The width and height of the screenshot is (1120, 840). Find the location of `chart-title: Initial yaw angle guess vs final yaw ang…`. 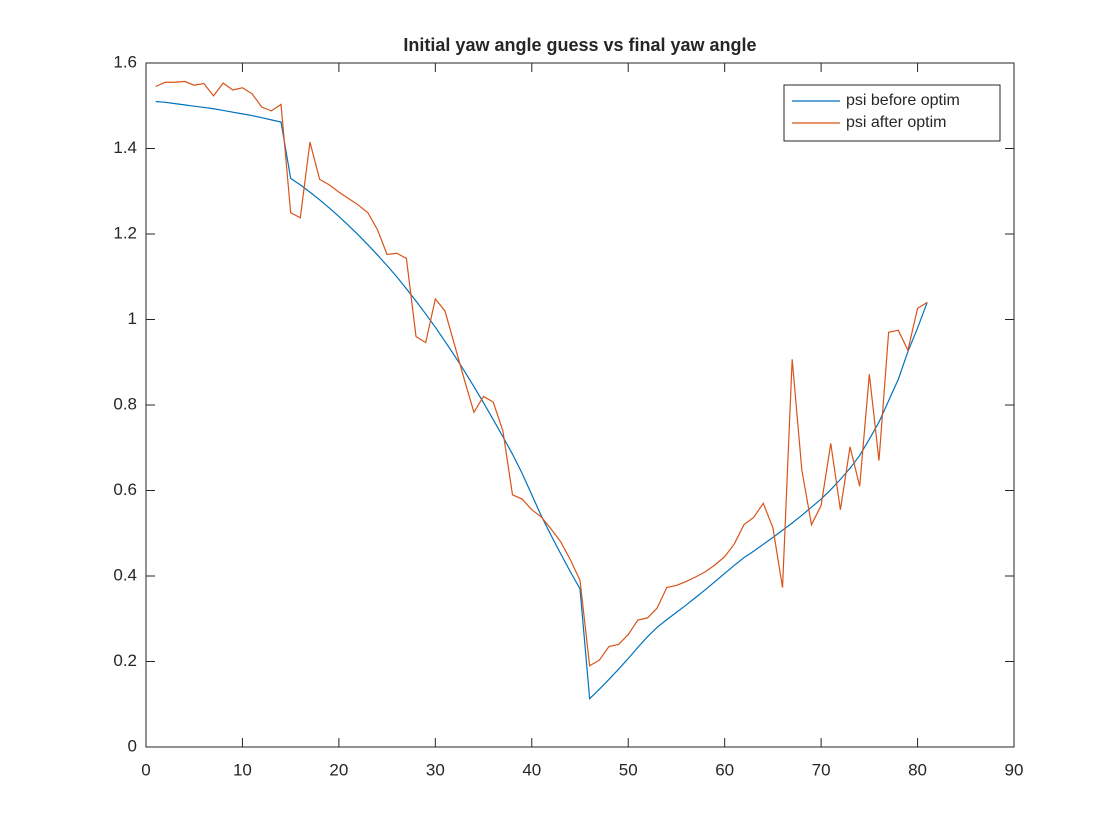

chart-title: Initial yaw angle guess vs final yaw ang… is located at coordinates (579, 45).